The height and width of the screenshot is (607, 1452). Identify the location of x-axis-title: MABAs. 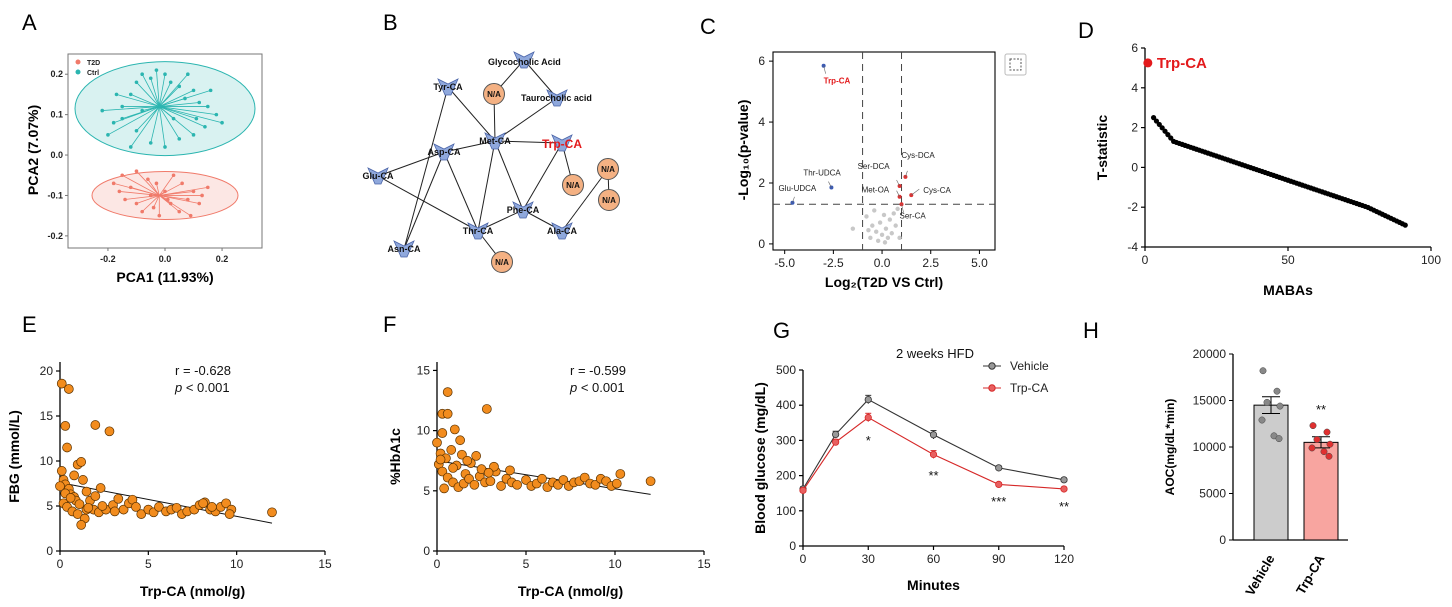
(1288, 290).